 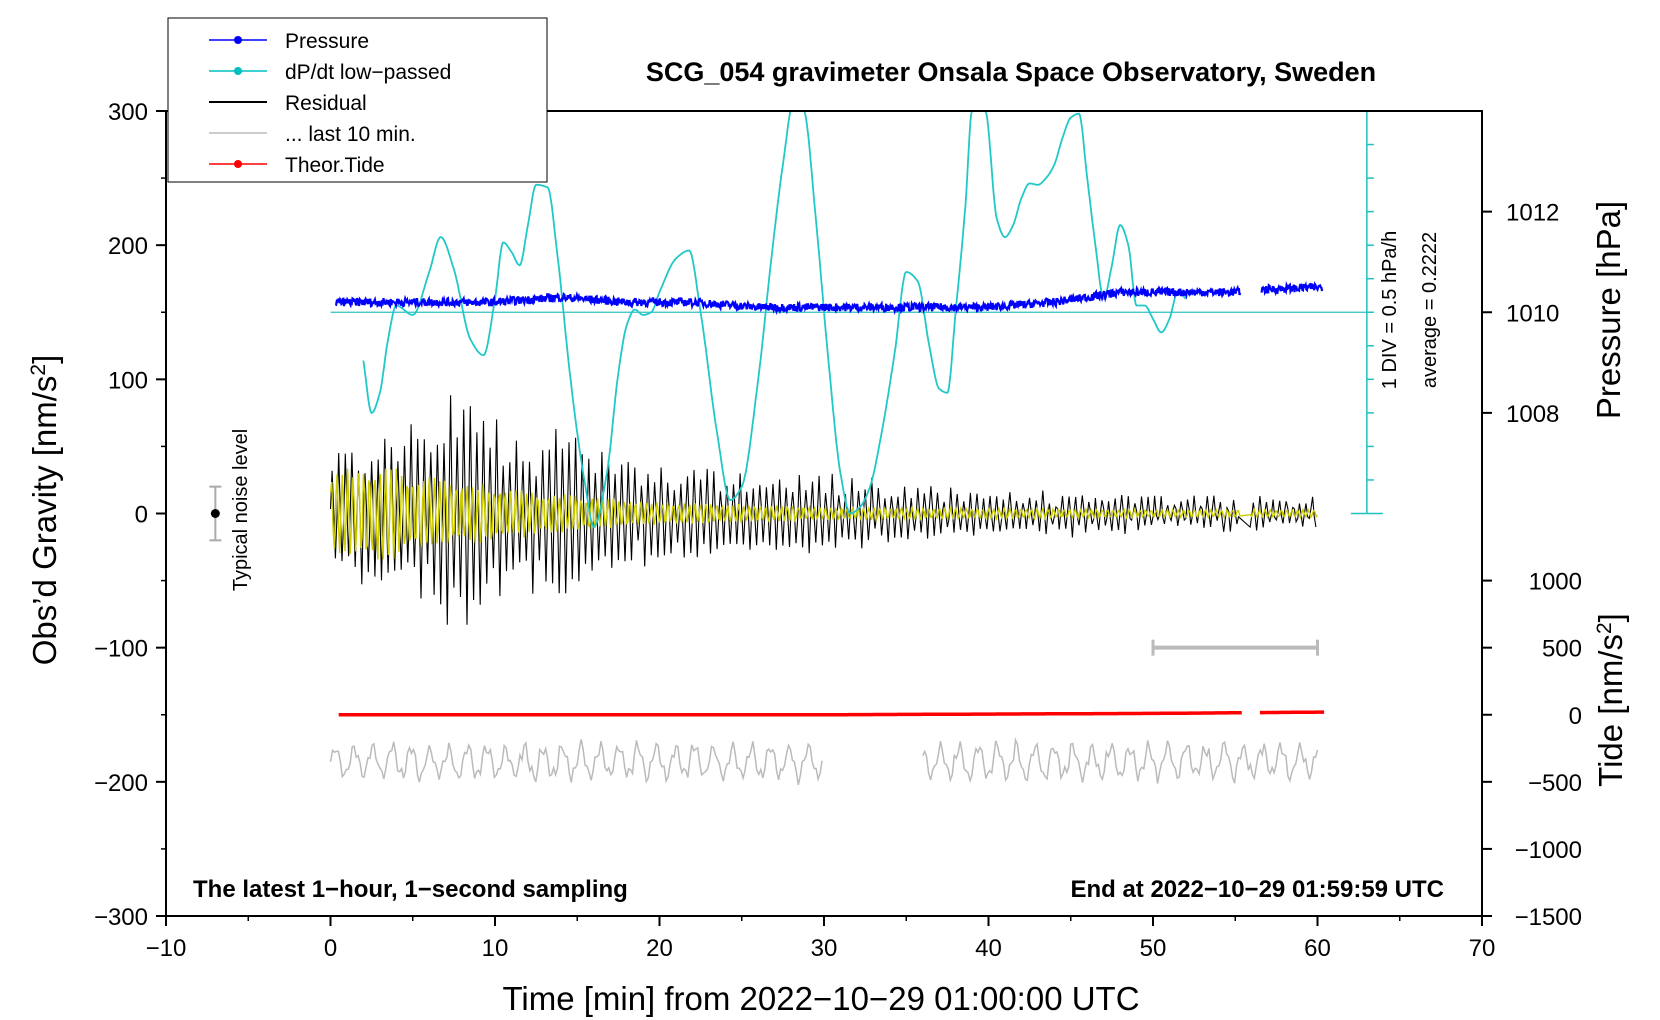 I want to click on tide-tick-label: 500, so click(x=1562, y=649).